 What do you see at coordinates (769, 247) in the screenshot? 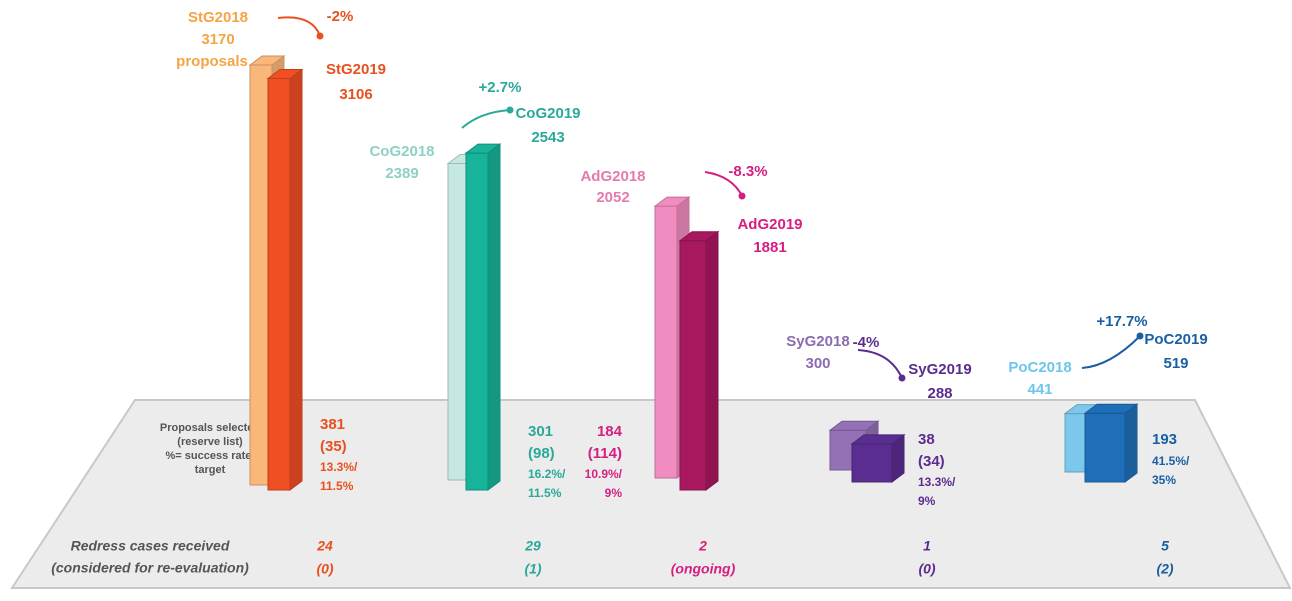
I see `value-2019: 1881` at bounding box center [769, 247].